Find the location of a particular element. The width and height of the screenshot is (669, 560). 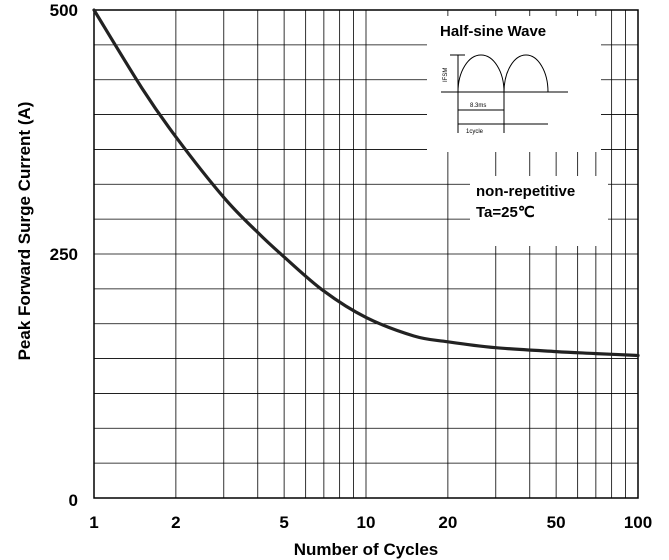

x-tick-label: 100 is located at coordinates (638, 522).